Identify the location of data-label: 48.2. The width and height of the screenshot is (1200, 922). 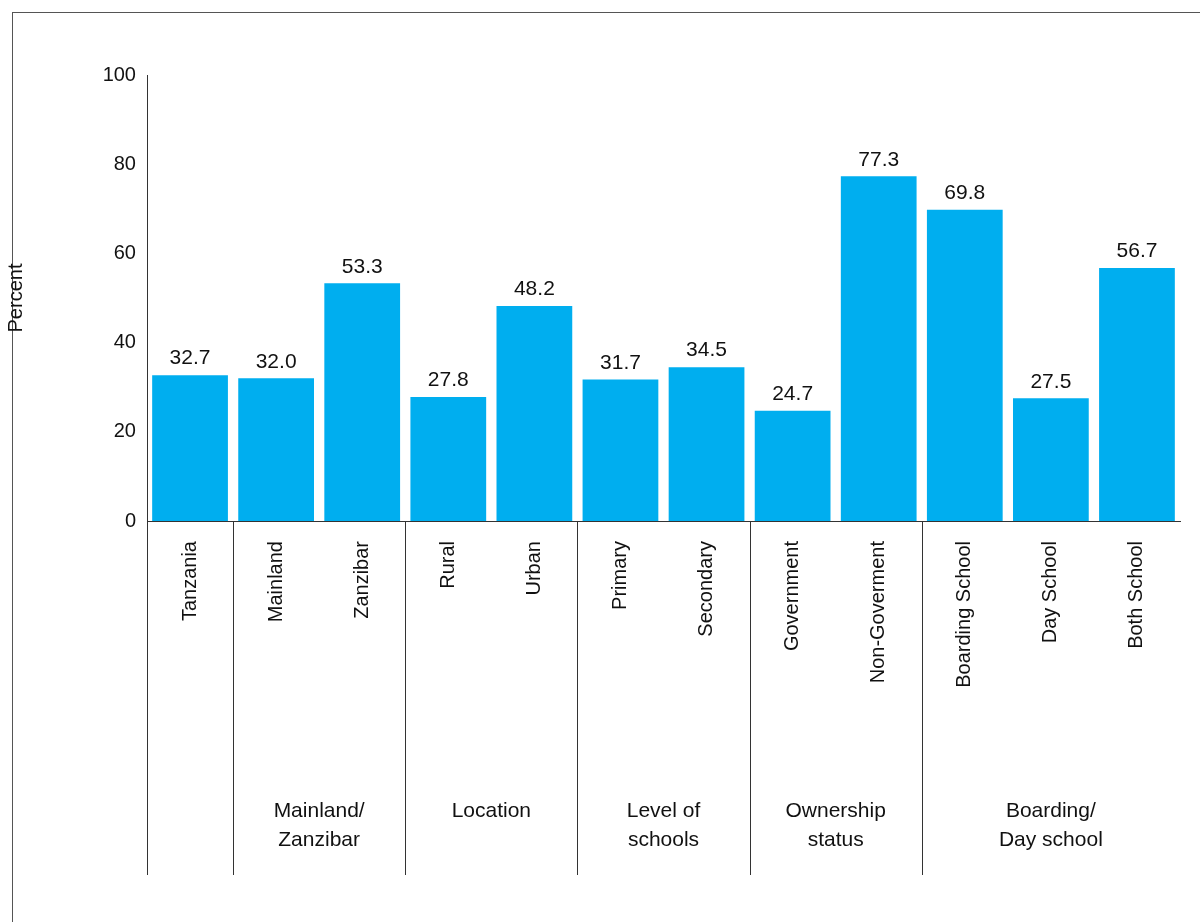
(534, 288).